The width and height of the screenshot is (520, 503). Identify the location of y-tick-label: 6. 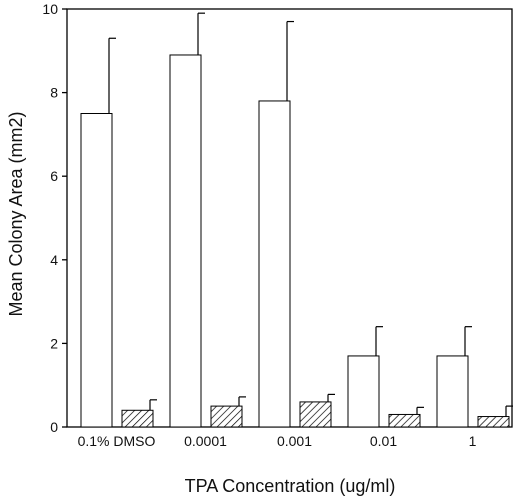
(54, 176).